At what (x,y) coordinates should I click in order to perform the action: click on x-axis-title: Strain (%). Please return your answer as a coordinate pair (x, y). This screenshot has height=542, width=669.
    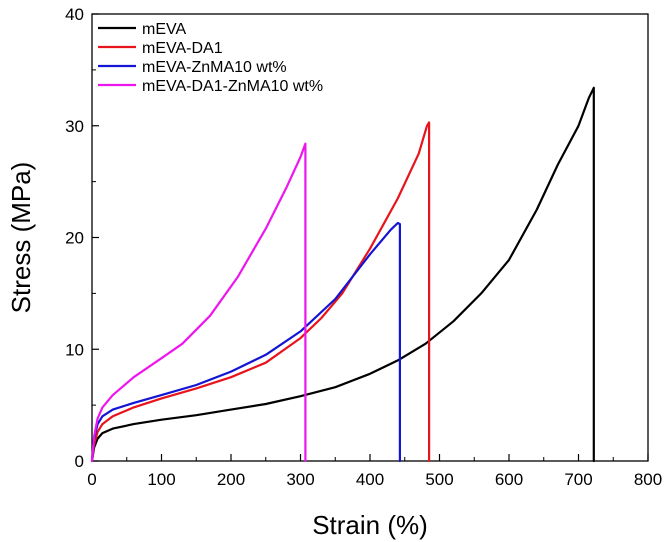
    Looking at the image, I should click on (370, 525).